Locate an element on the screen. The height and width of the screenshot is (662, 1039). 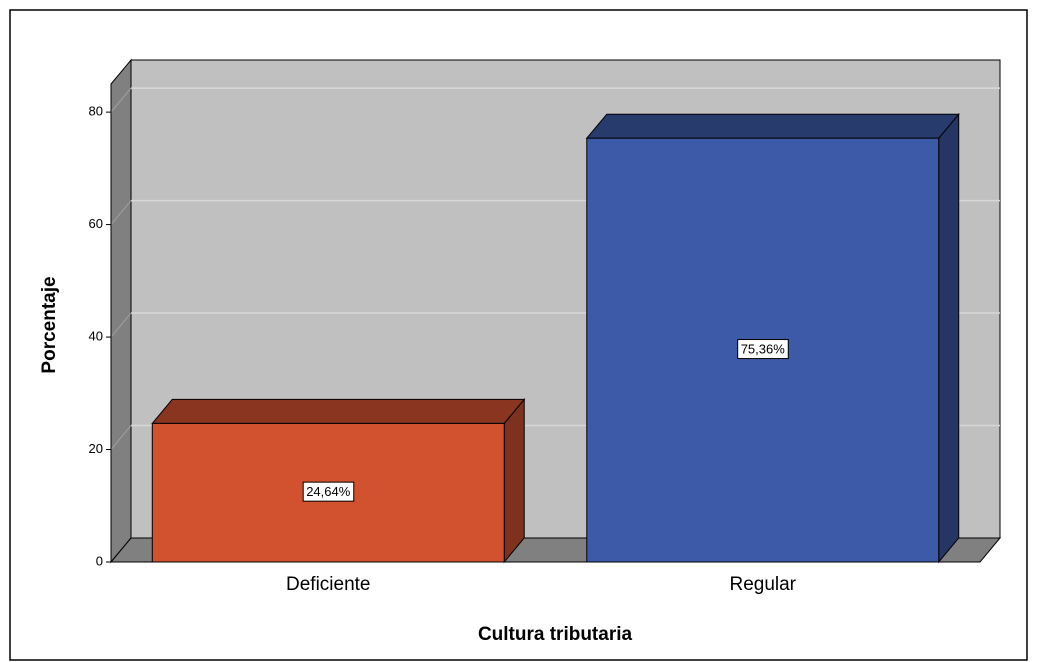
y-tick-label: 80 is located at coordinates (96, 111).